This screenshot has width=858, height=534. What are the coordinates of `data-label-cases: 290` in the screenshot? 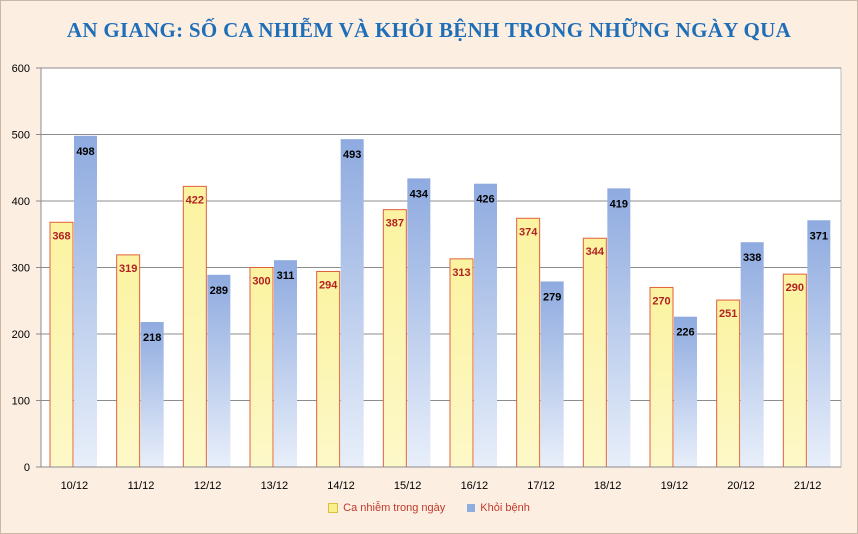 It's located at (795, 288).